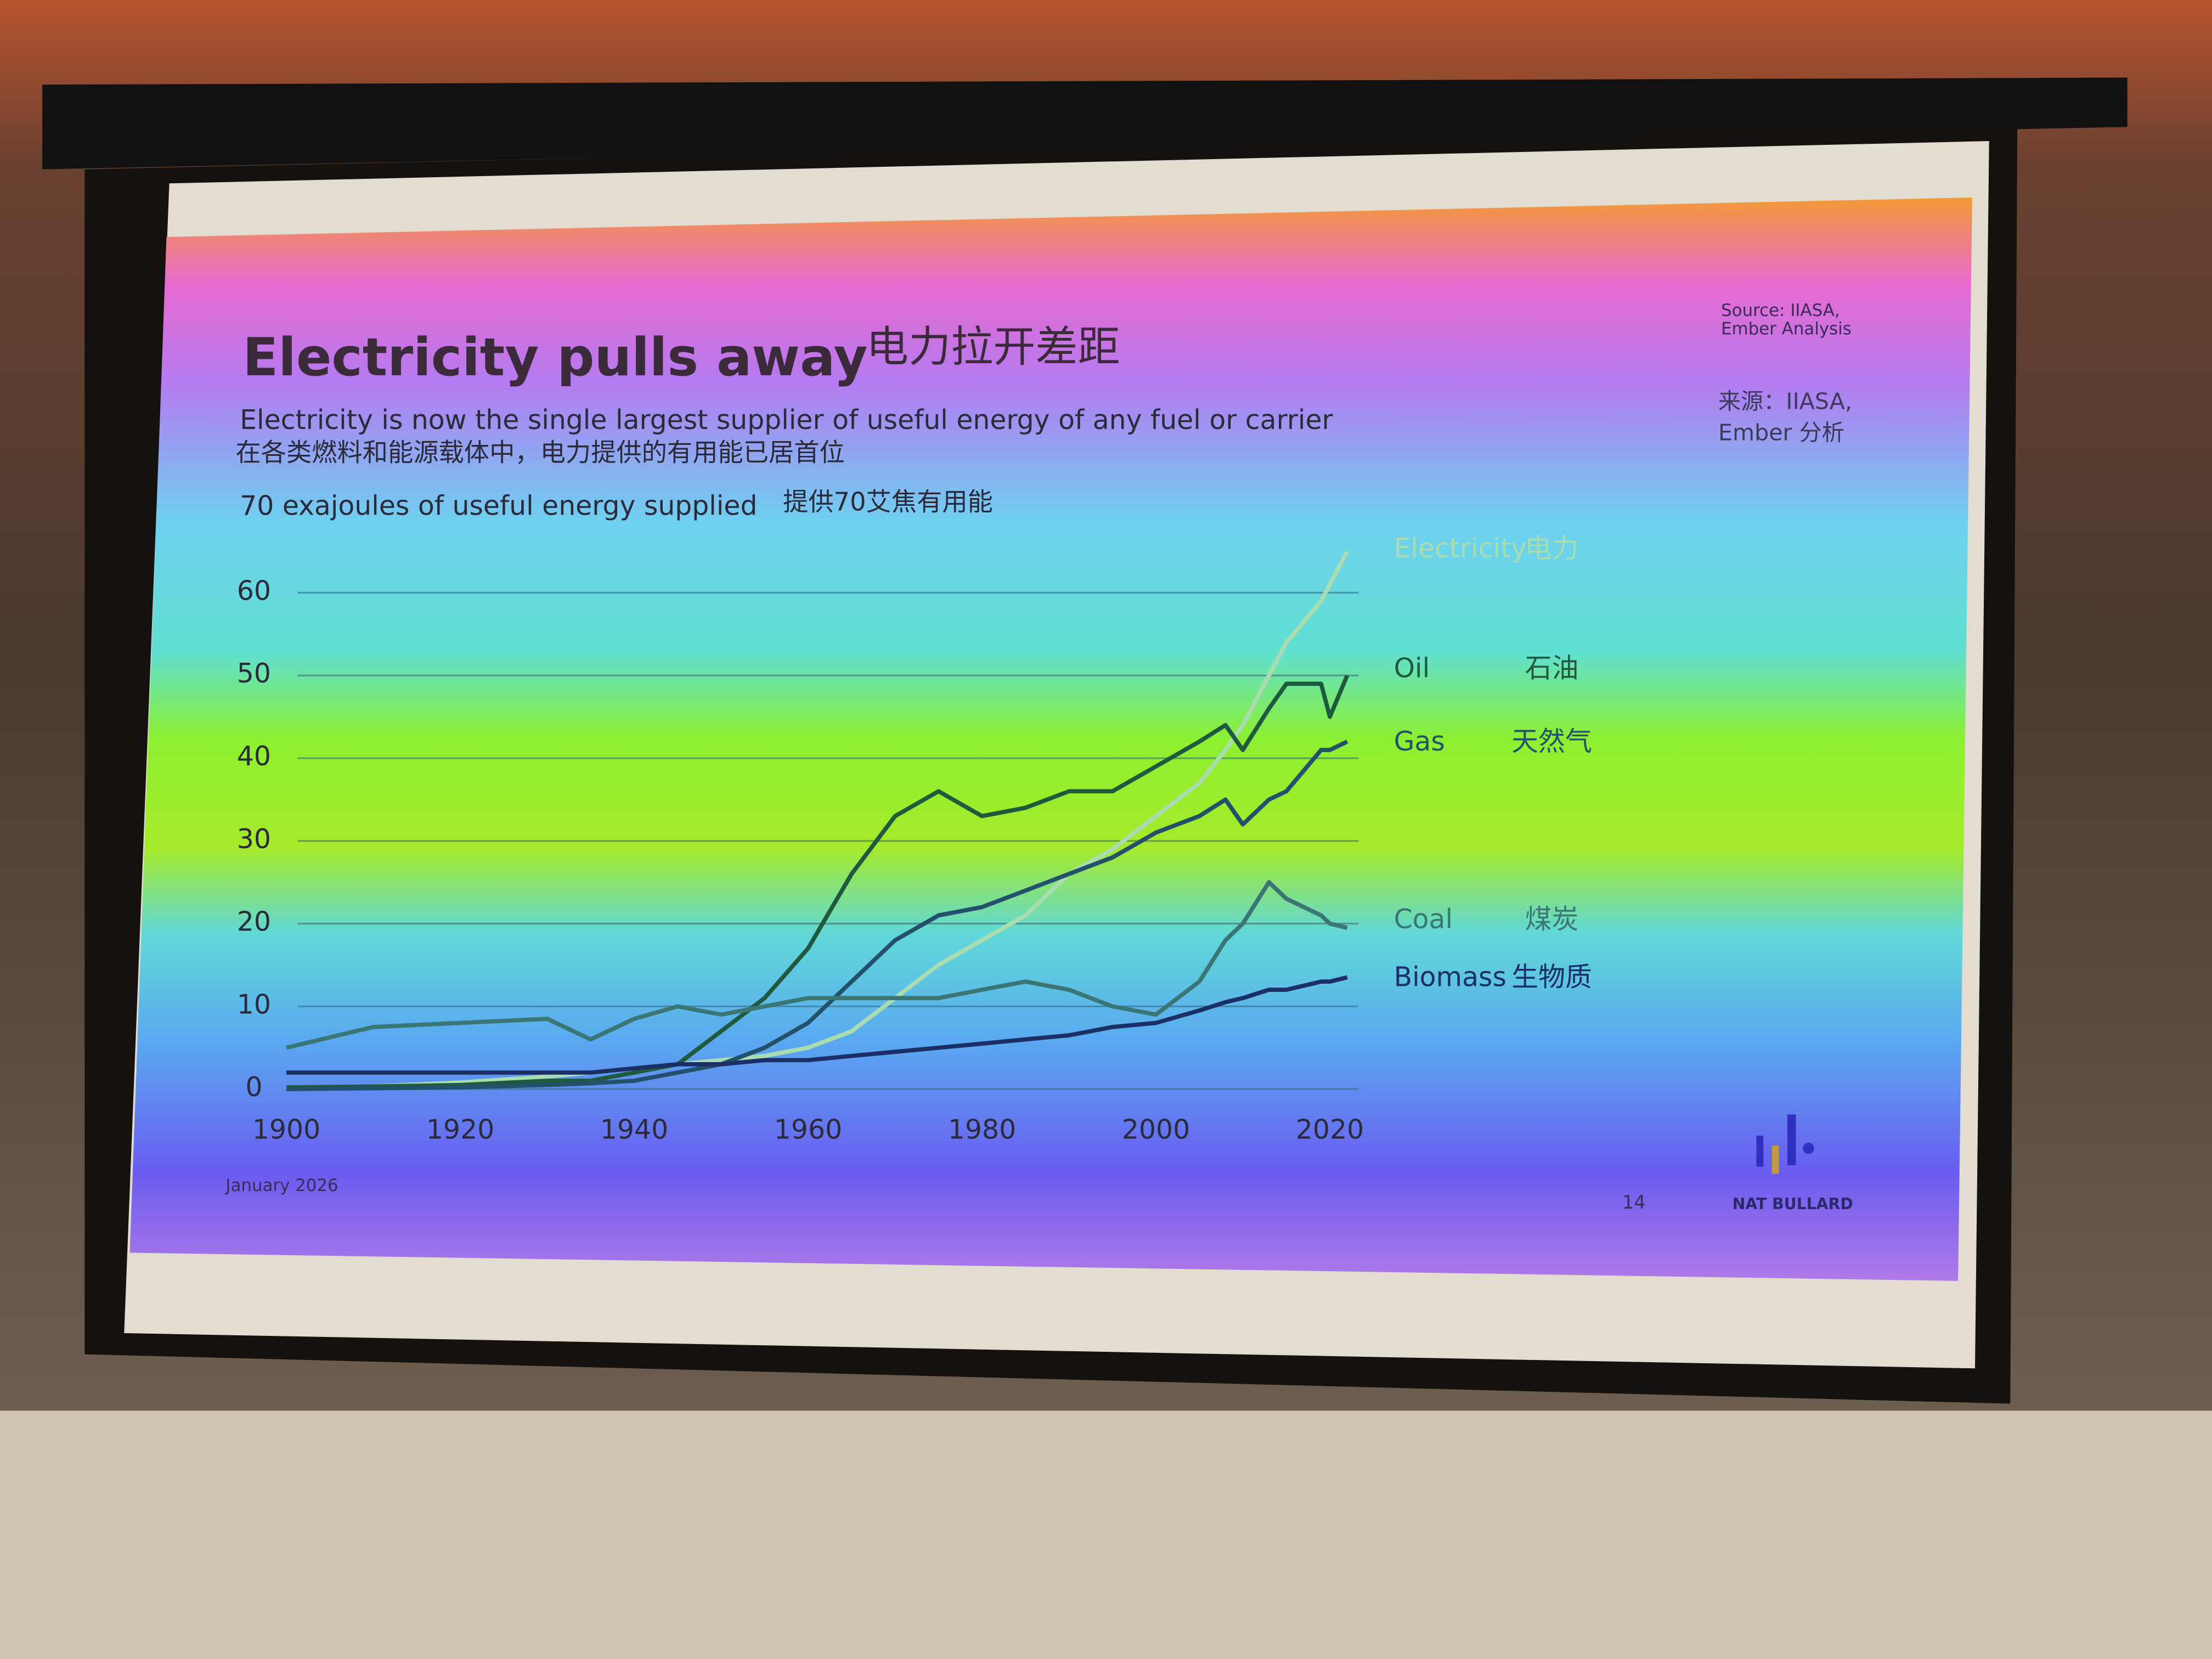 This screenshot has height=1659, width=2212. Describe the element at coordinates (554, 358) in the screenshot. I see `title: Electricity pulls away` at that location.